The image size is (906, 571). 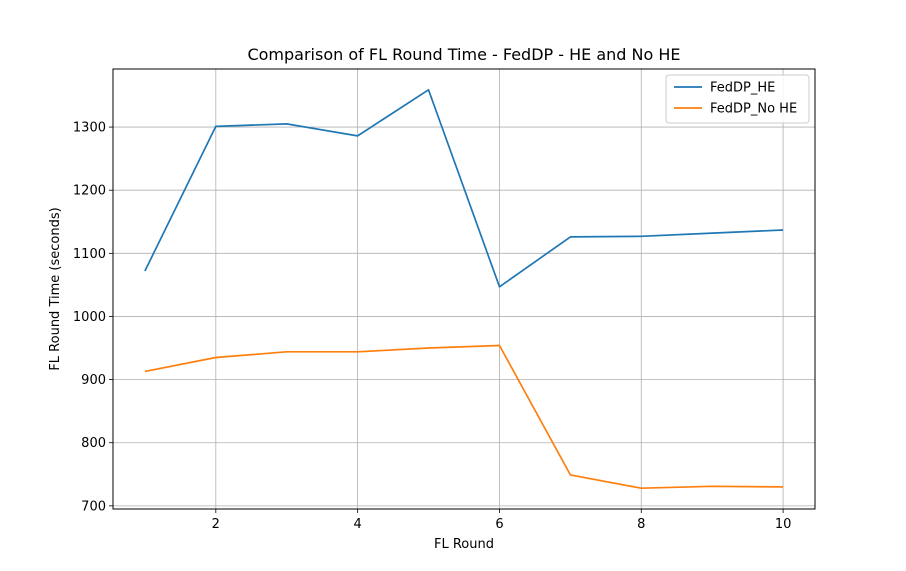 I want to click on x-axis-ticks: 2 4 6 8 10, so click(x=502, y=520).